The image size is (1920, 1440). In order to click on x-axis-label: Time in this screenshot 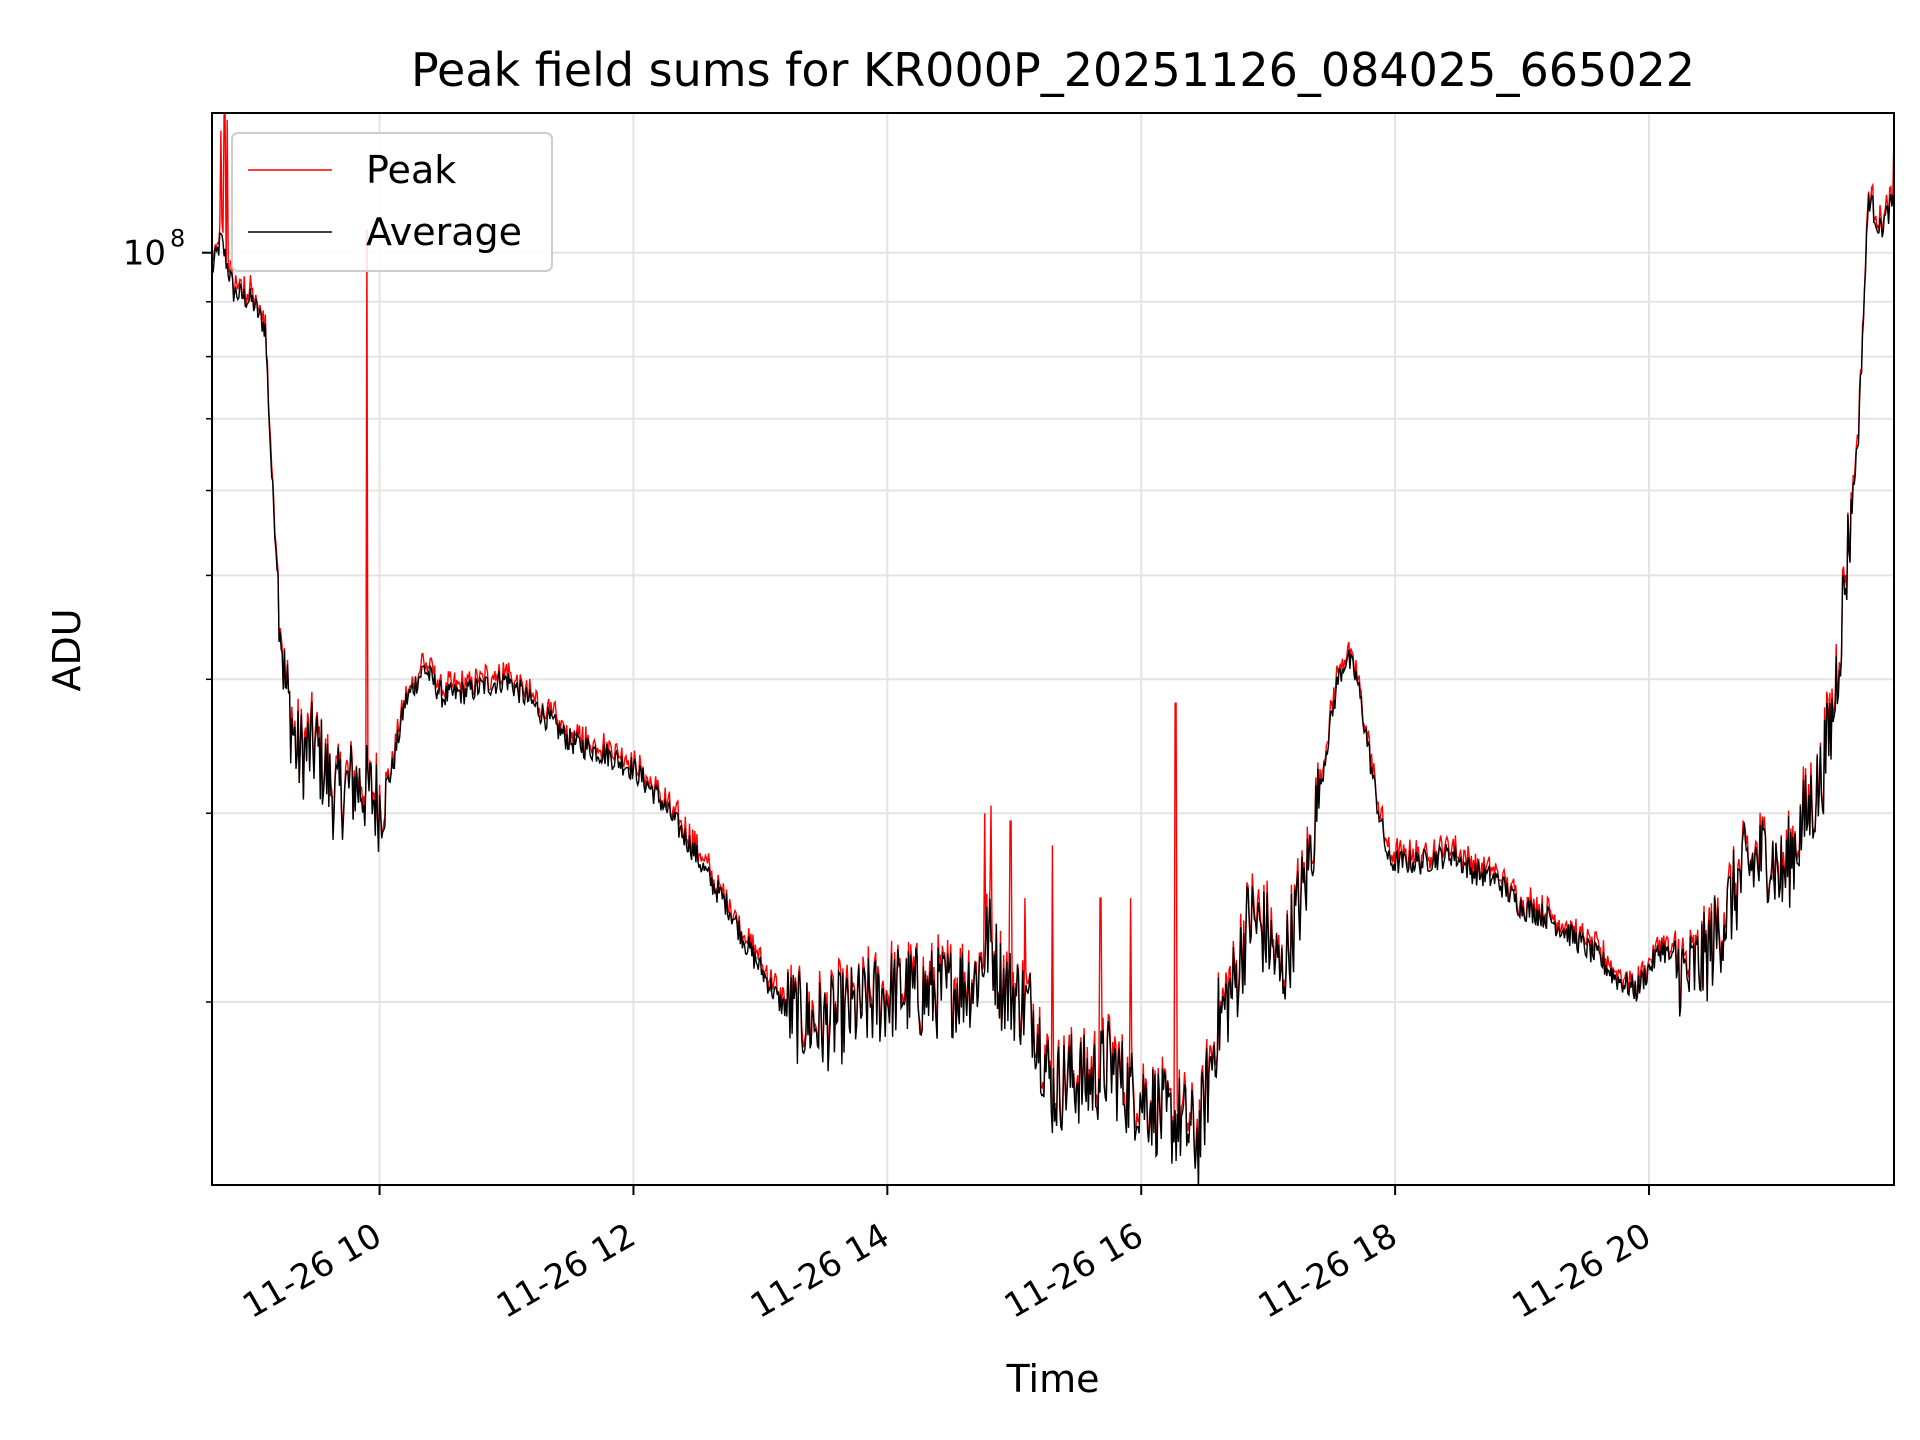, I will do `click(1053, 1379)`.